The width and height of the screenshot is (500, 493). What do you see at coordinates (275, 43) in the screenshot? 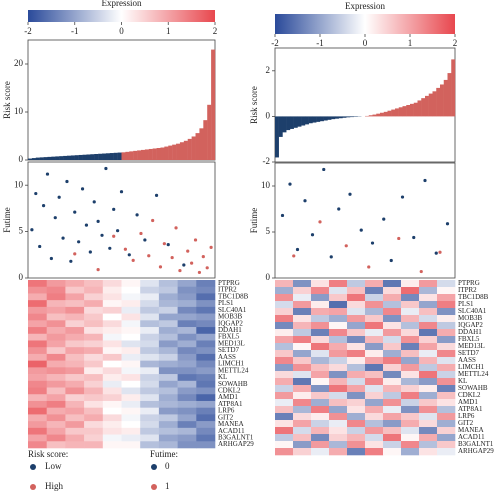
I see `colorbar-tick-label: -2` at bounding box center [275, 43].